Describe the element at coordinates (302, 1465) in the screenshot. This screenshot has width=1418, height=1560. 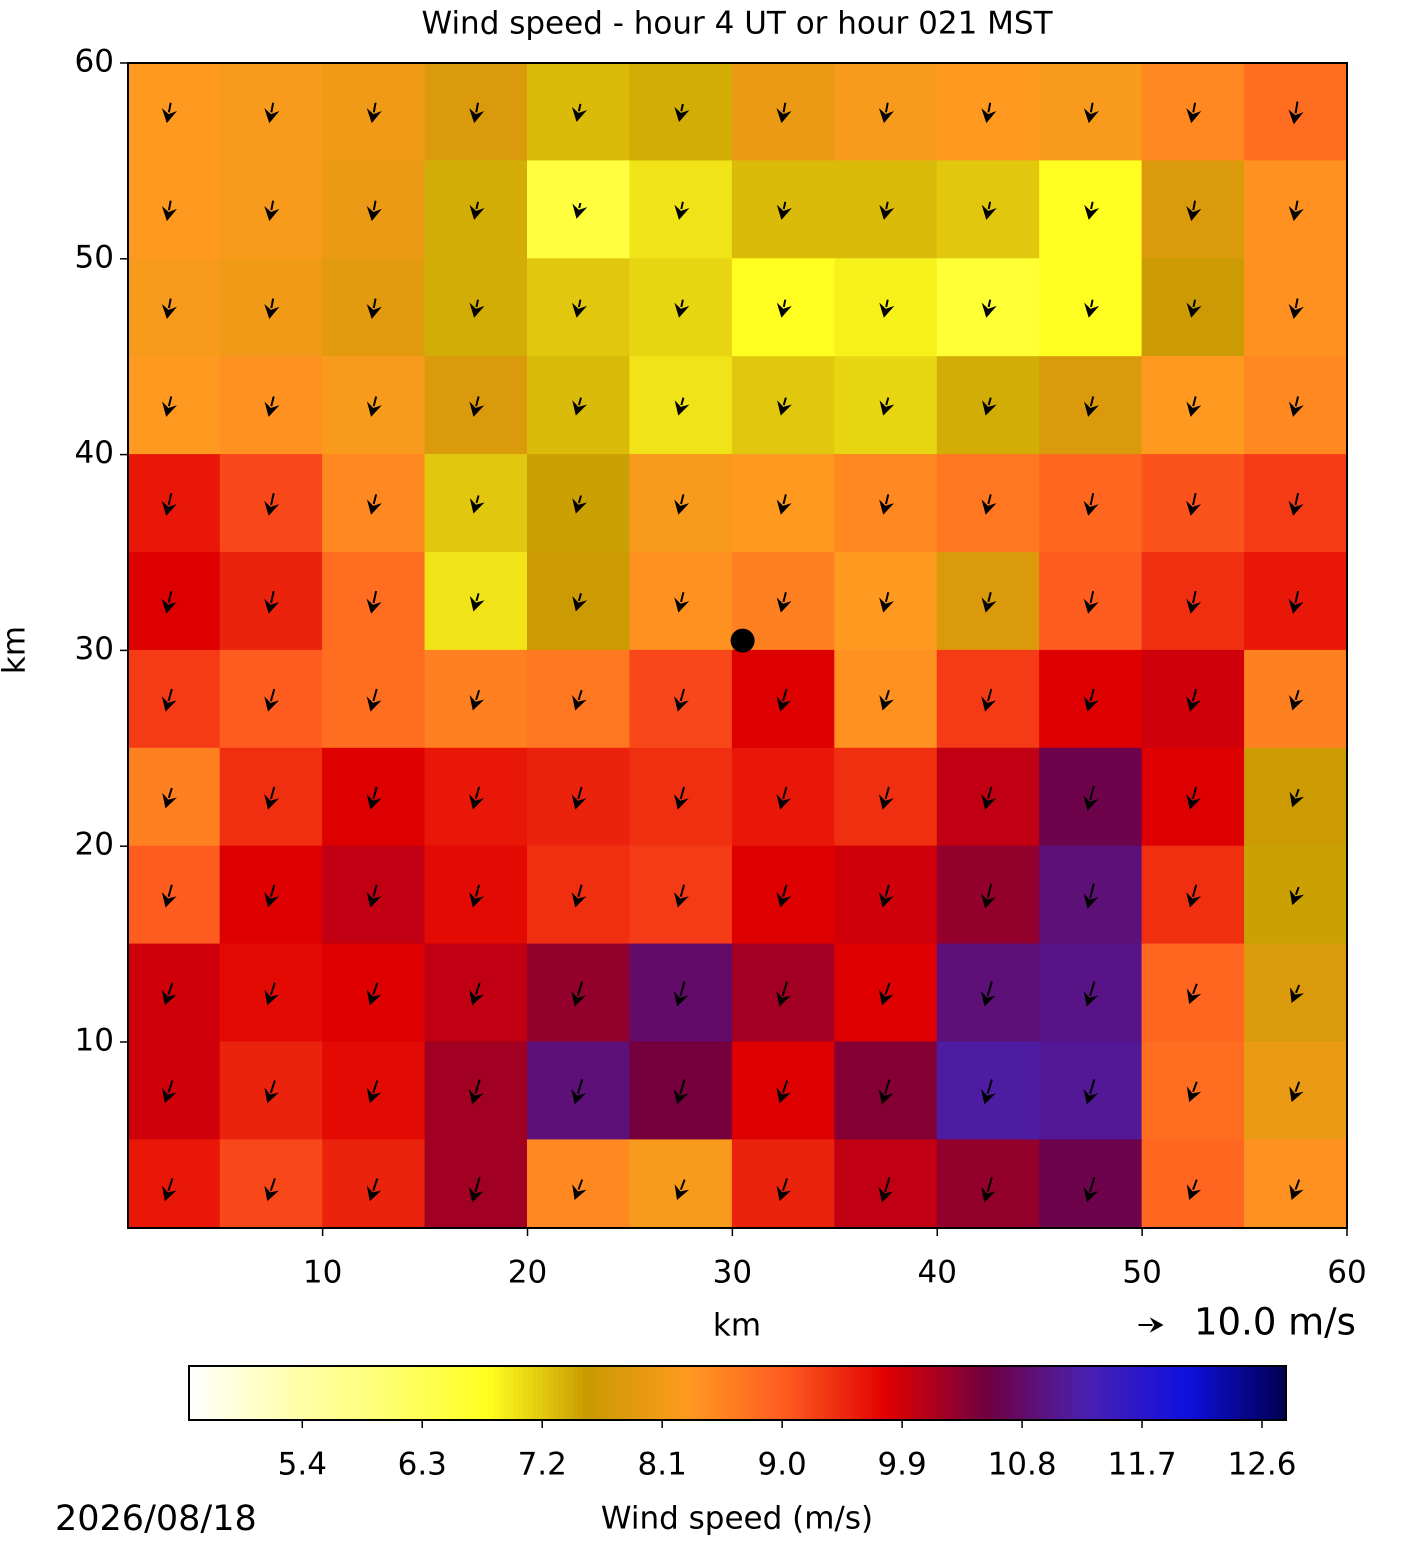
I see `colorbar-tick-label: 5.4` at that location.